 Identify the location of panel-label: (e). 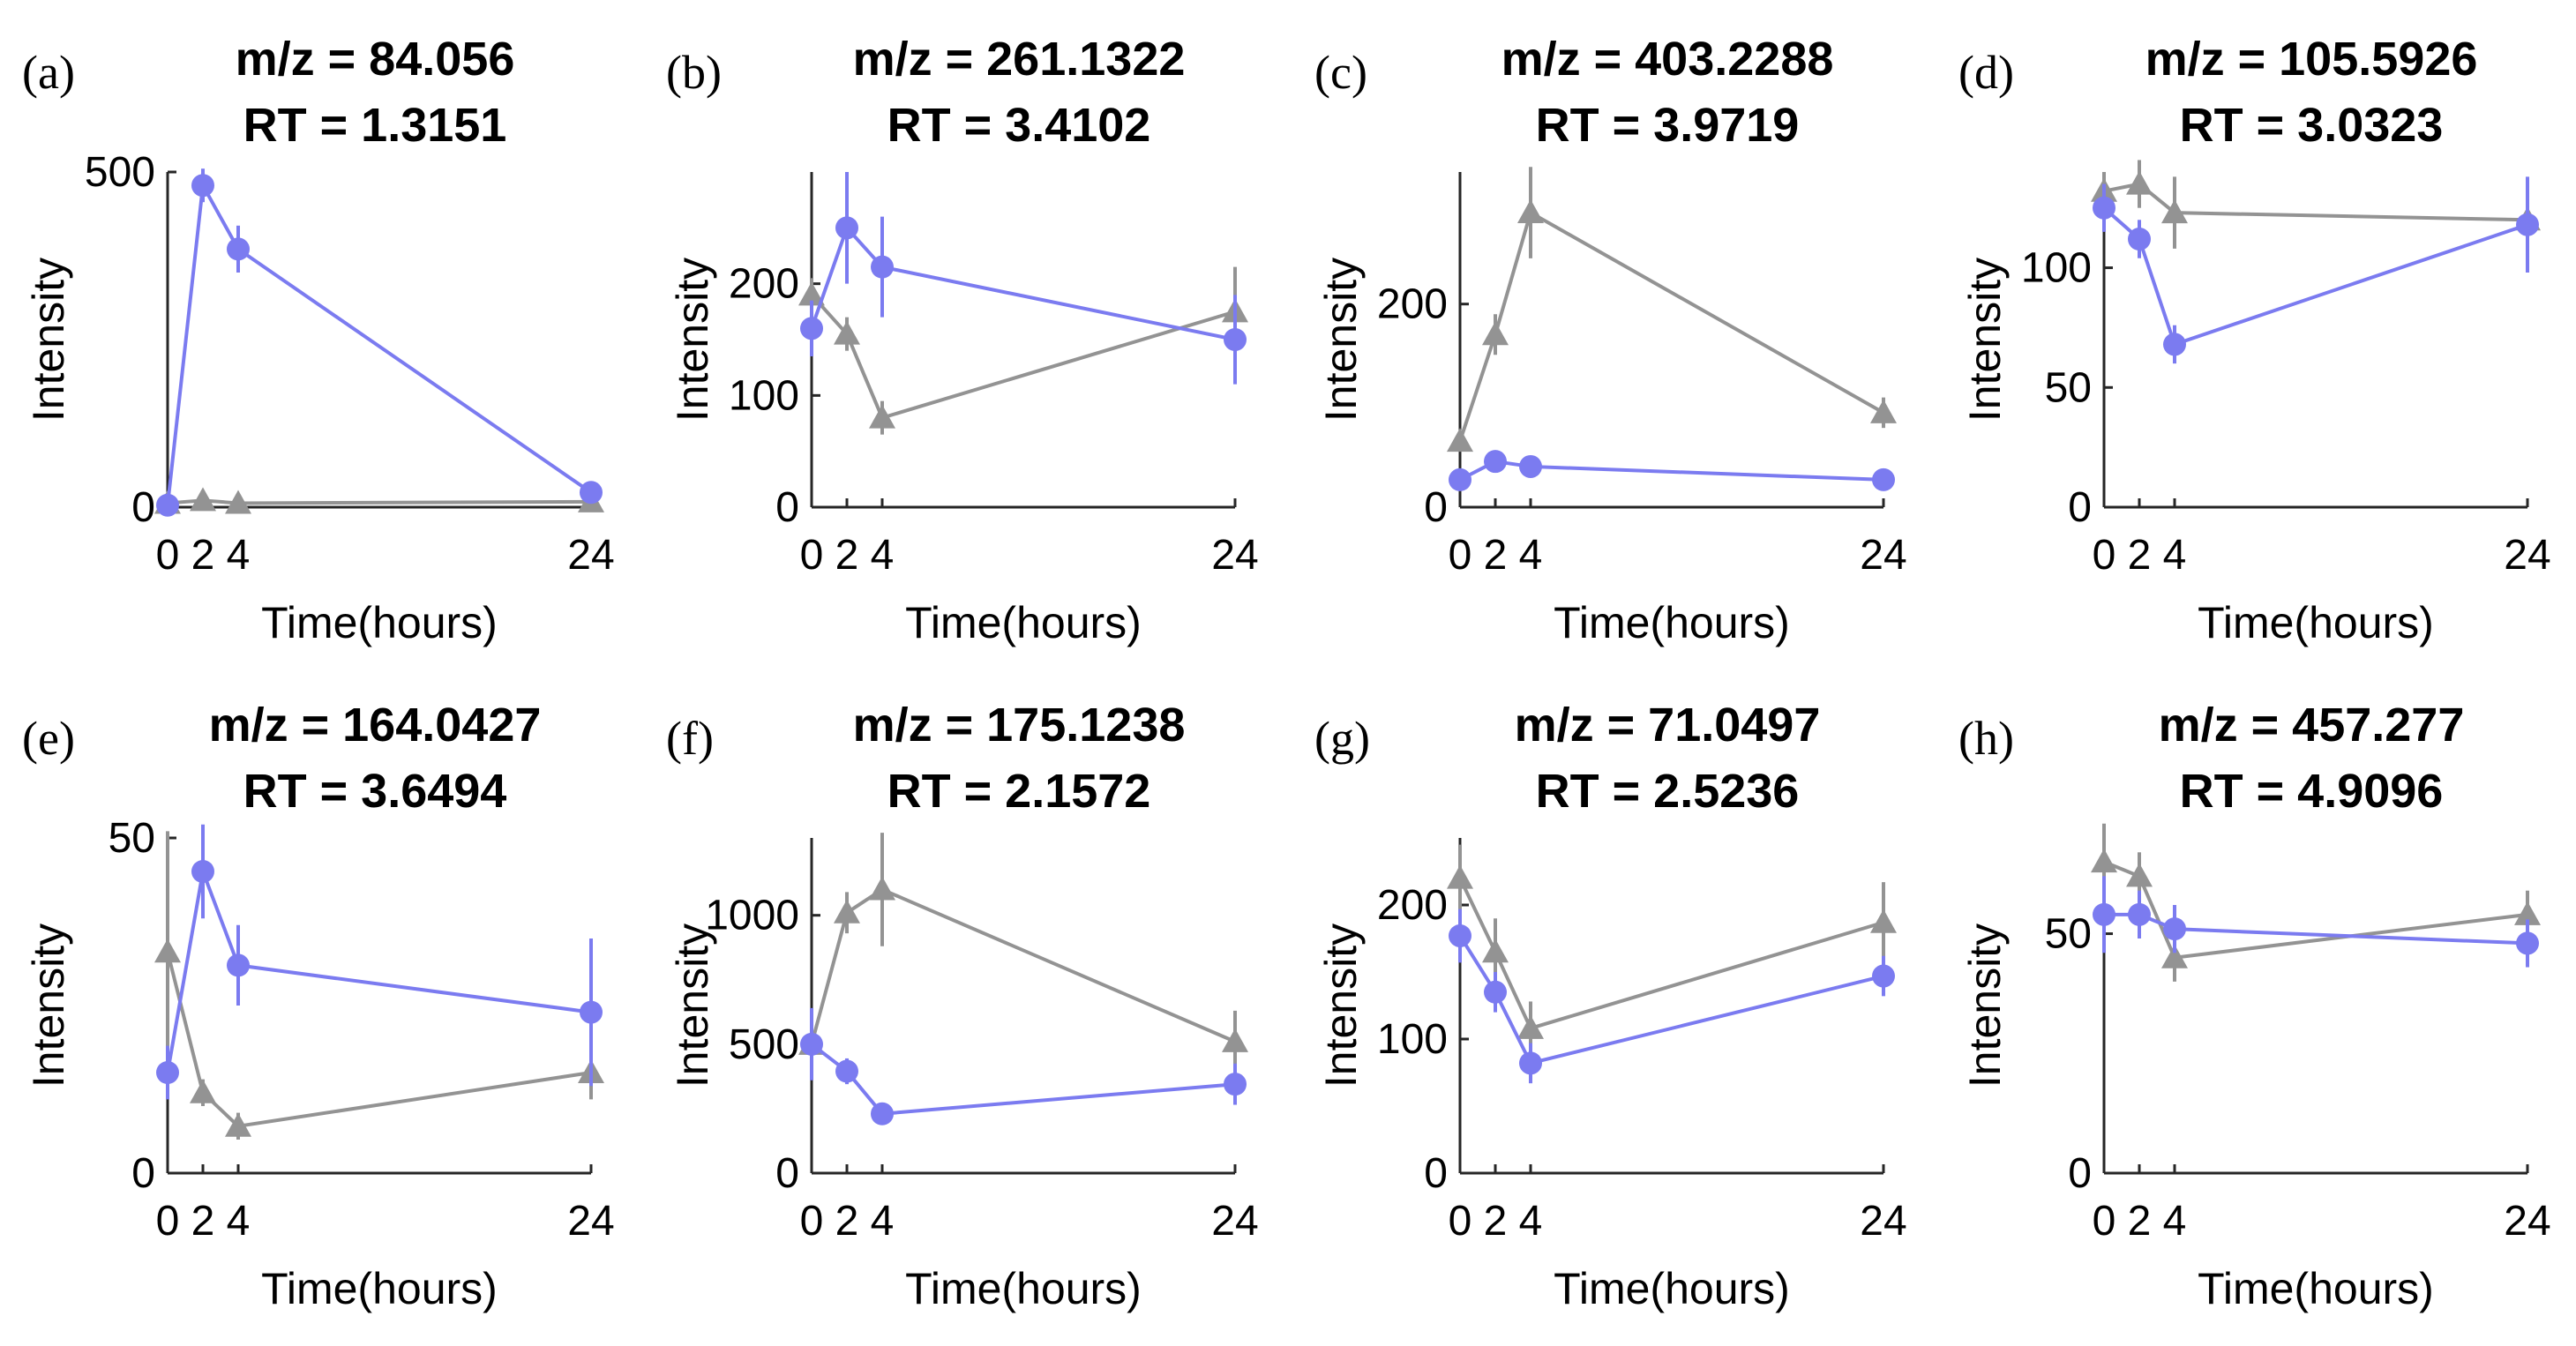
(49, 738).